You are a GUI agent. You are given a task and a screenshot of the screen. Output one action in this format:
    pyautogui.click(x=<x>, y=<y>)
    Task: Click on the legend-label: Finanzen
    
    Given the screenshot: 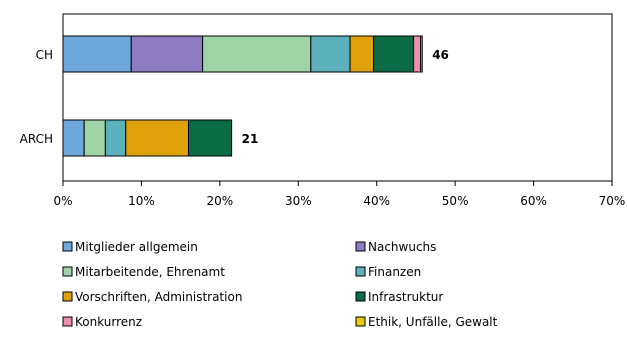 What is the action you would take?
    pyautogui.click(x=394, y=272)
    